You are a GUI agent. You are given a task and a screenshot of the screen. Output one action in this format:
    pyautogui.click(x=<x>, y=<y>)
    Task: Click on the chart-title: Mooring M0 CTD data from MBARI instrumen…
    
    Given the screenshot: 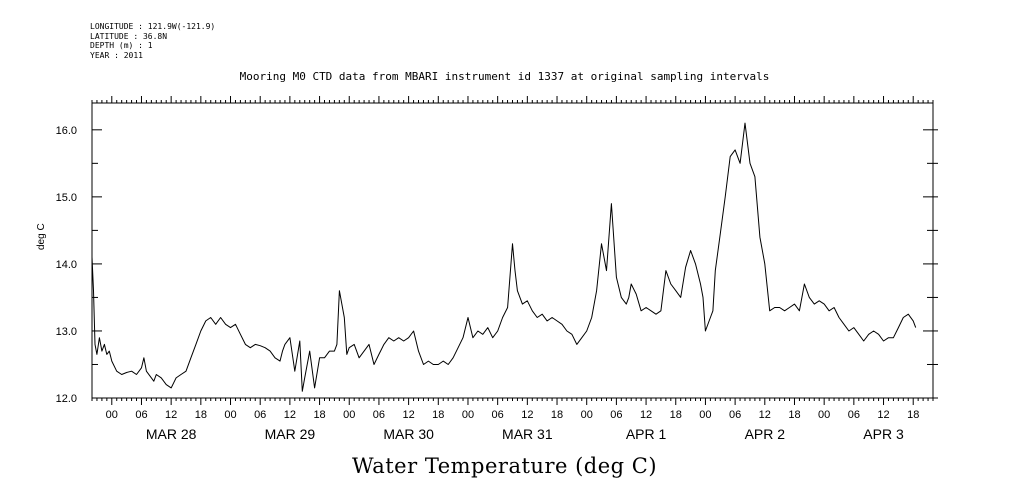 What is the action you would take?
    pyautogui.click(x=504, y=76)
    